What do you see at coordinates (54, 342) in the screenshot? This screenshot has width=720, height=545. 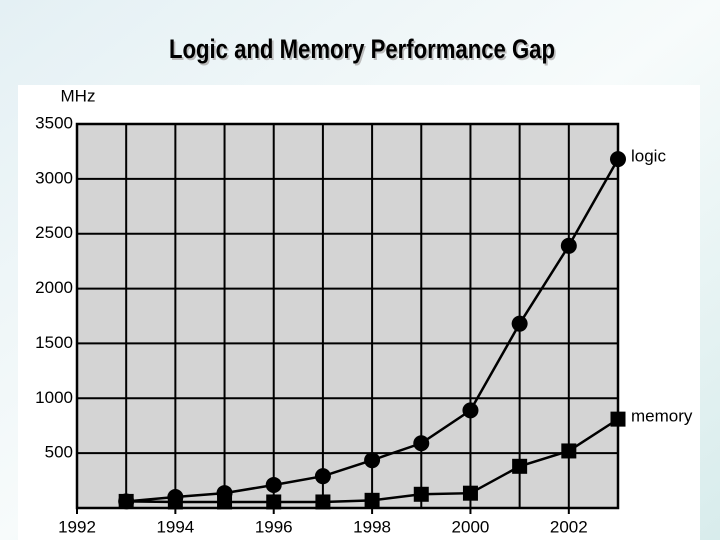 I see `y-tick-label: 1500` at bounding box center [54, 342].